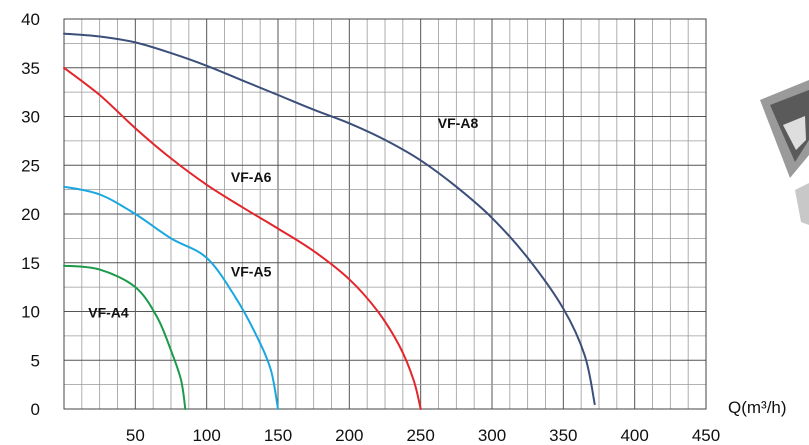 The image size is (809, 445). Describe the element at coordinates (30, 263) in the screenshot. I see `y-tick-label: 15` at that location.